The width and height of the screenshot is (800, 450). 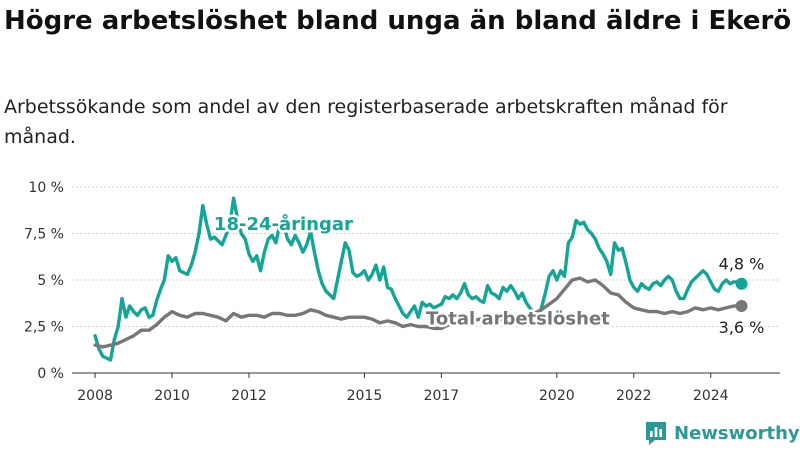 What do you see at coordinates (656, 433) in the screenshot?
I see `newsworthy-logo-icon` at bounding box center [656, 433].